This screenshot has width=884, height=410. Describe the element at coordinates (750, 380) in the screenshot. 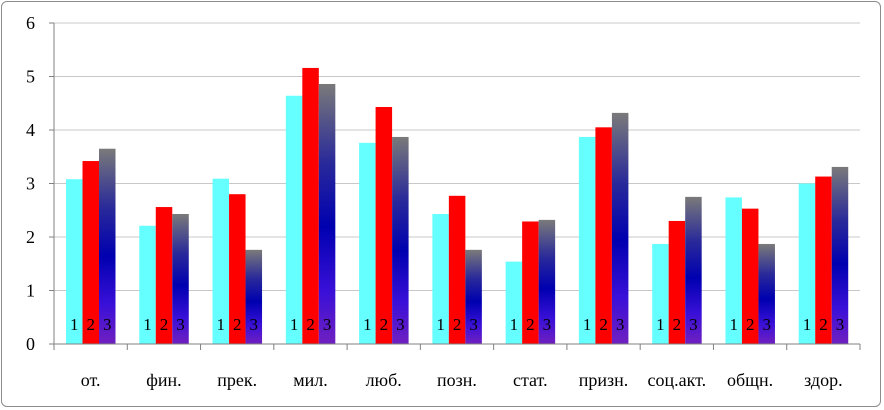

I see `x-tick-label: общн.` at that location.